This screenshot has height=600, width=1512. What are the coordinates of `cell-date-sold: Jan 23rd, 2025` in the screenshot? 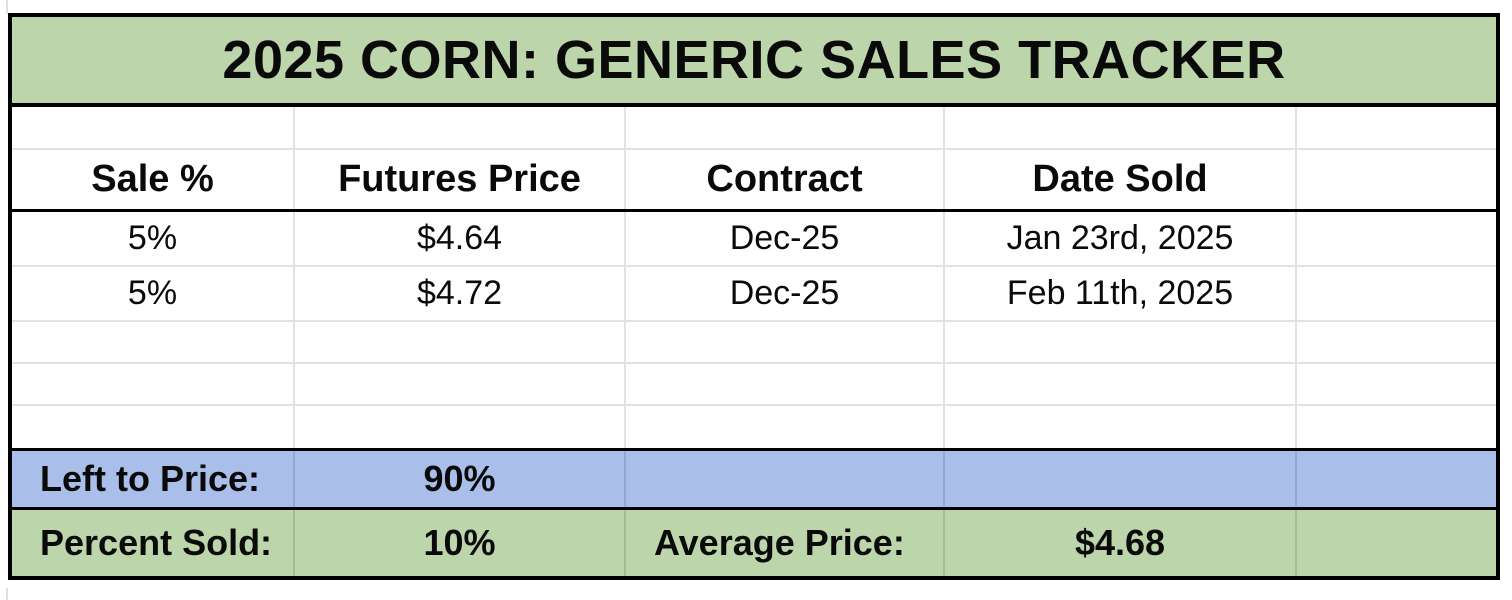 It's located at (1121, 238).